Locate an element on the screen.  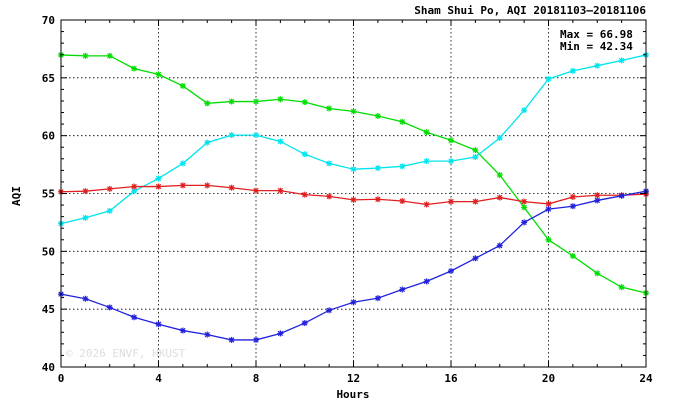
watermark: © 2026 ENVF, HKUST is located at coordinates (126, 353).